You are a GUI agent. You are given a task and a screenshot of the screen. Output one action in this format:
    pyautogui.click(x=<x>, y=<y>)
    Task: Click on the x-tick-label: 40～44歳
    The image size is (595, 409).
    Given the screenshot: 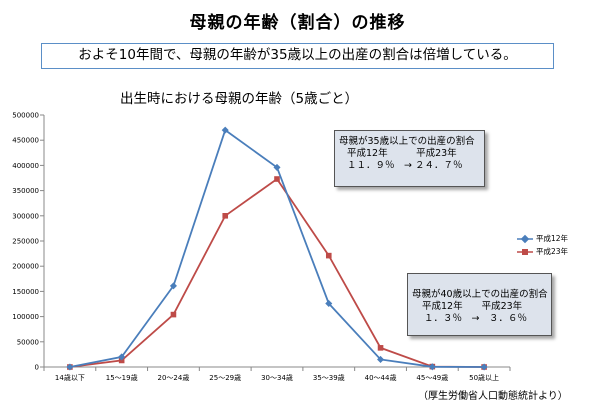 What is the action you would take?
    pyautogui.click(x=381, y=377)
    